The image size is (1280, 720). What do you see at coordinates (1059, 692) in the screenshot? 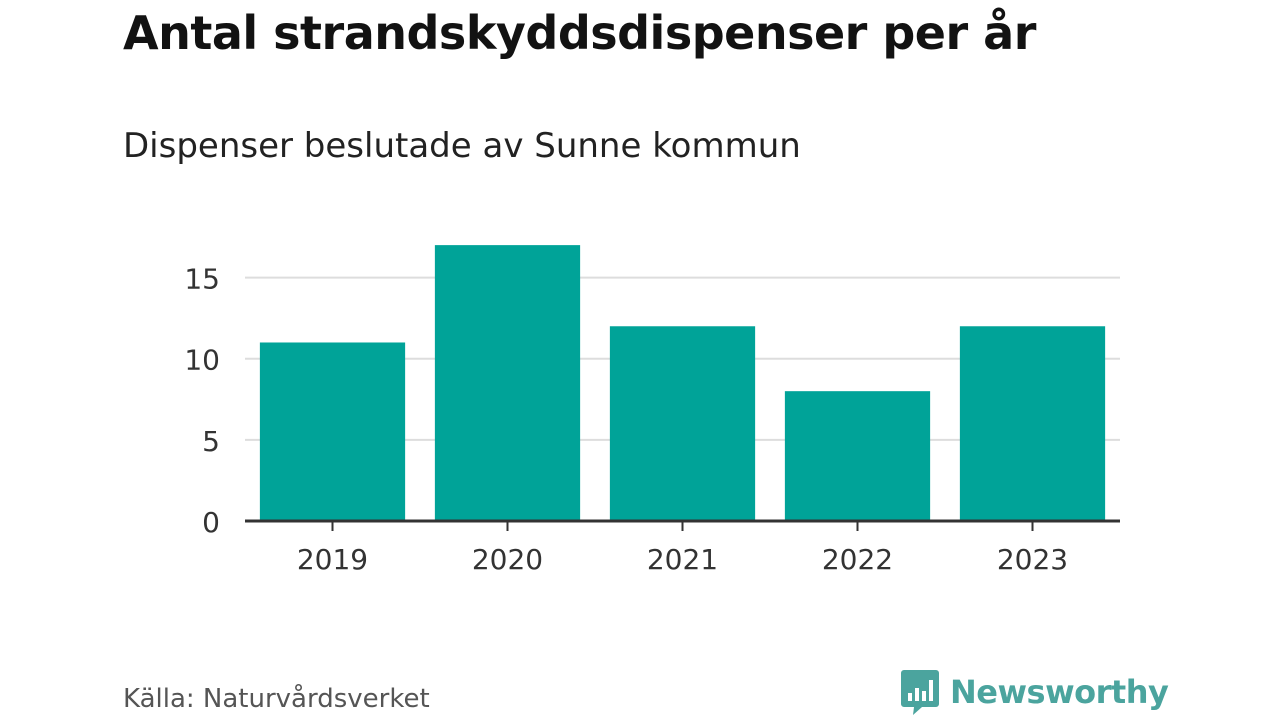
I see `brand-name: Newsworthy` at bounding box center [1059, 692].